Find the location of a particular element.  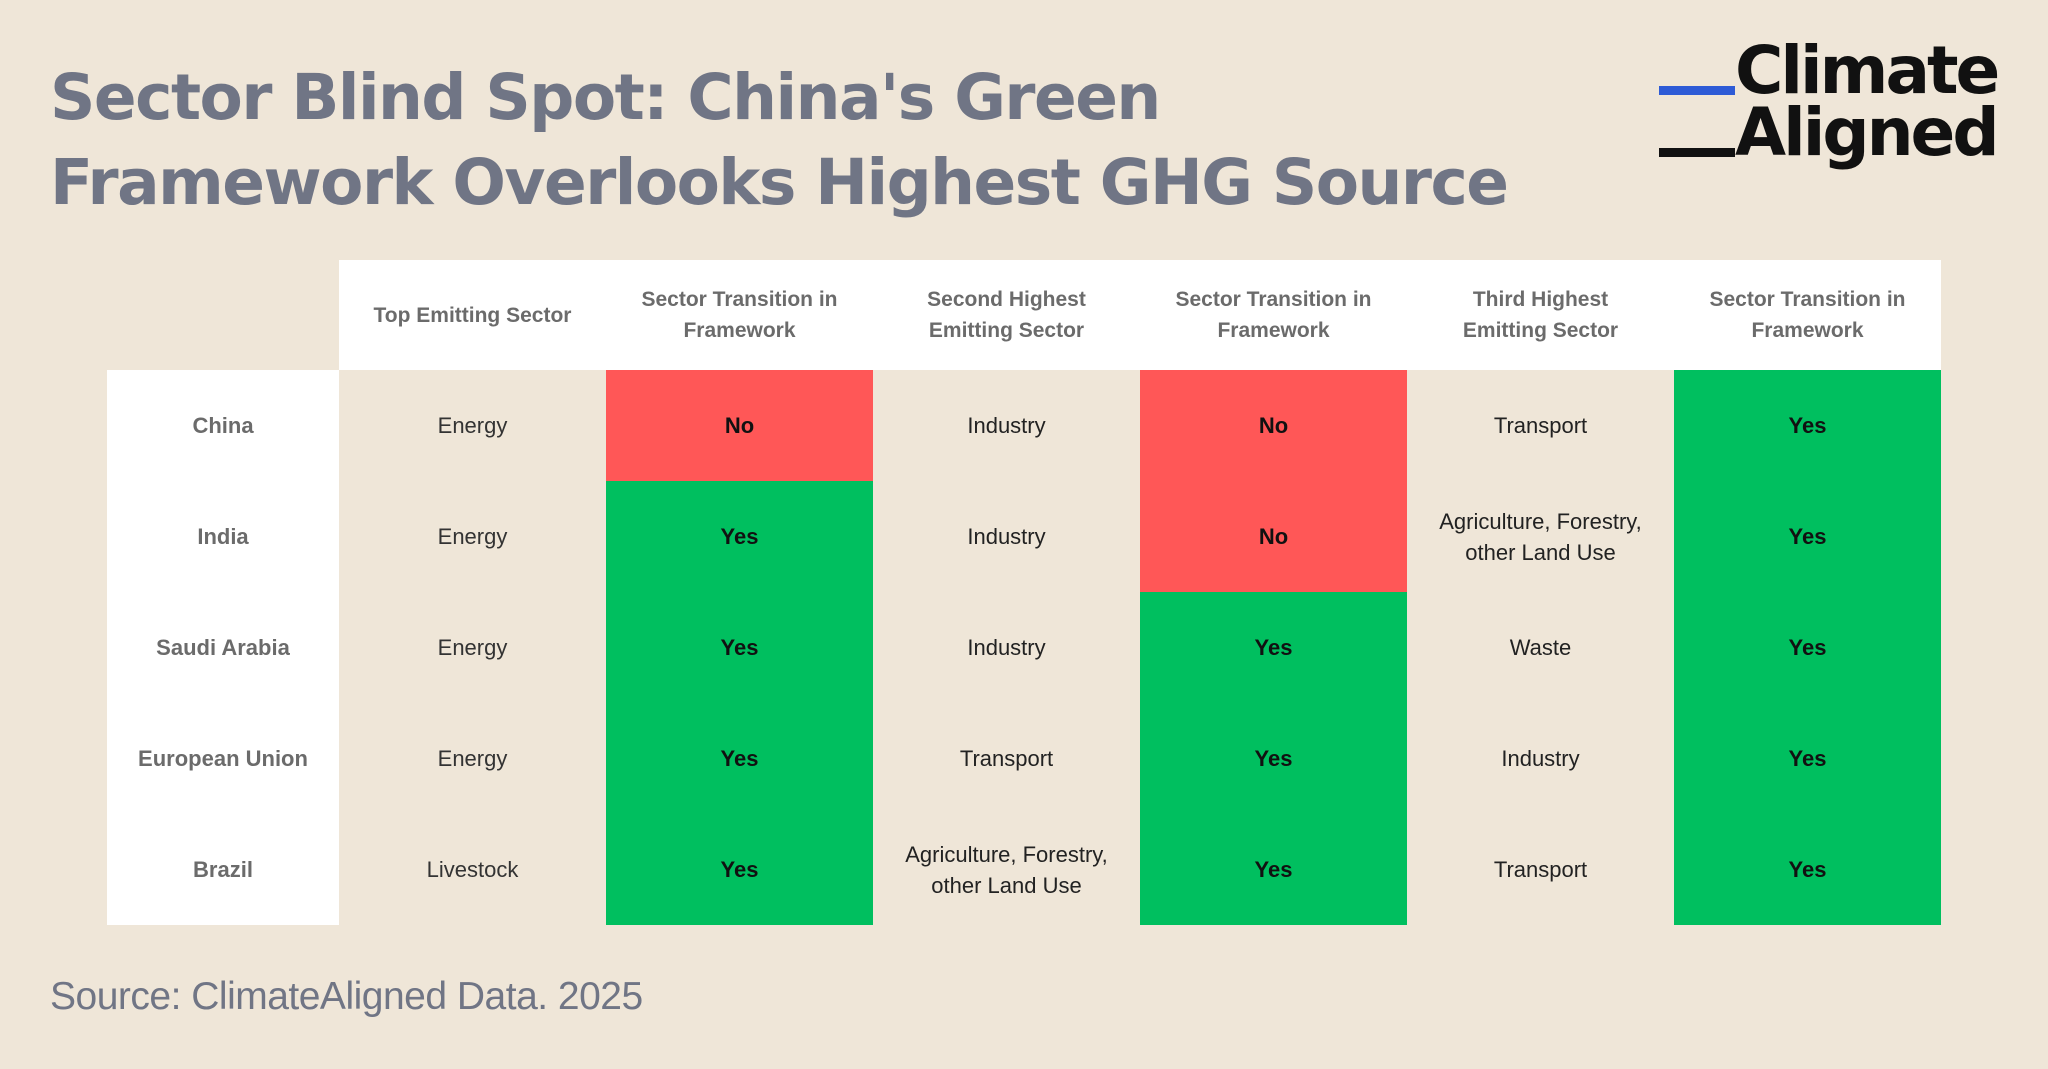

row-header: India is located at coordinates (223, 536).